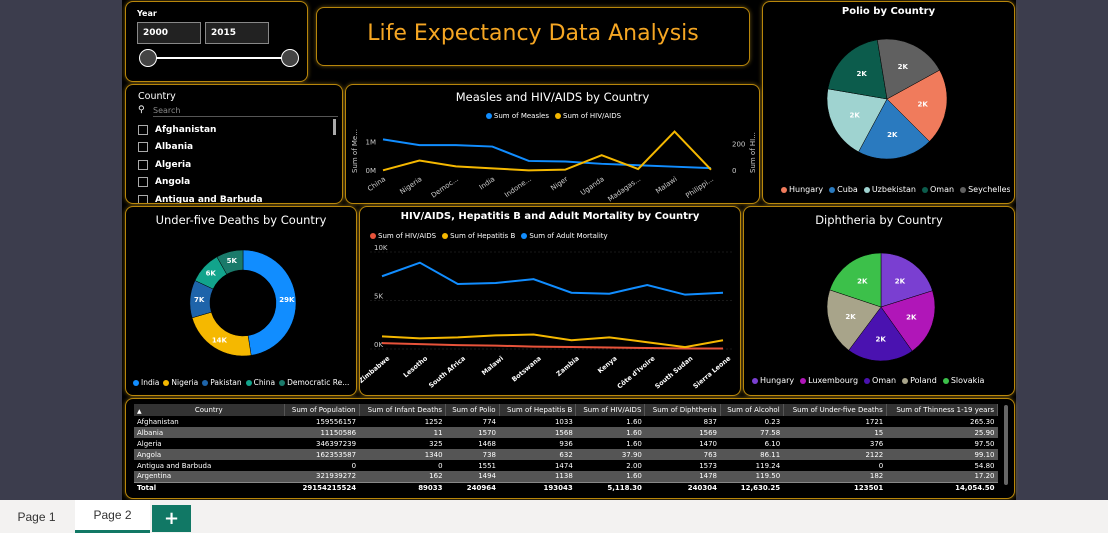 Image resolution: width=1108 pixels, height=533 pixels. I want to click on table-cell: 1551, so click(487, 465).